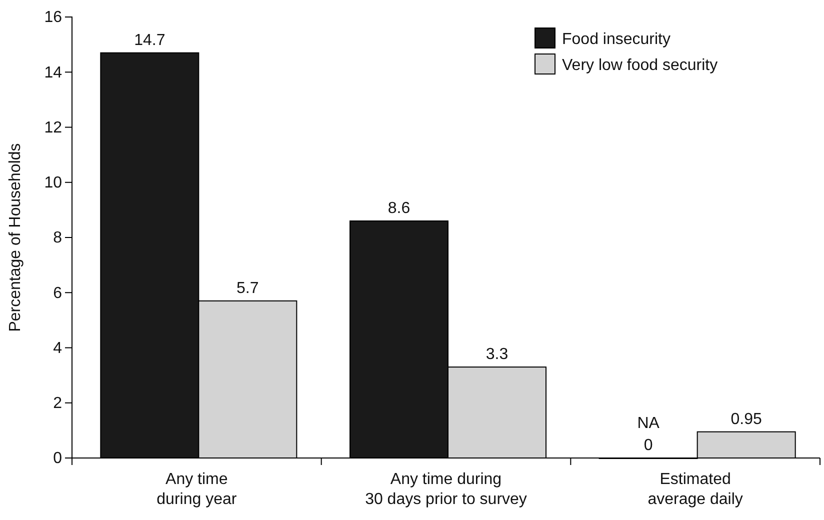 The width and height of the screenshot is (824, 520). I want to click on y-tick-label: 14, so click(53, 73).